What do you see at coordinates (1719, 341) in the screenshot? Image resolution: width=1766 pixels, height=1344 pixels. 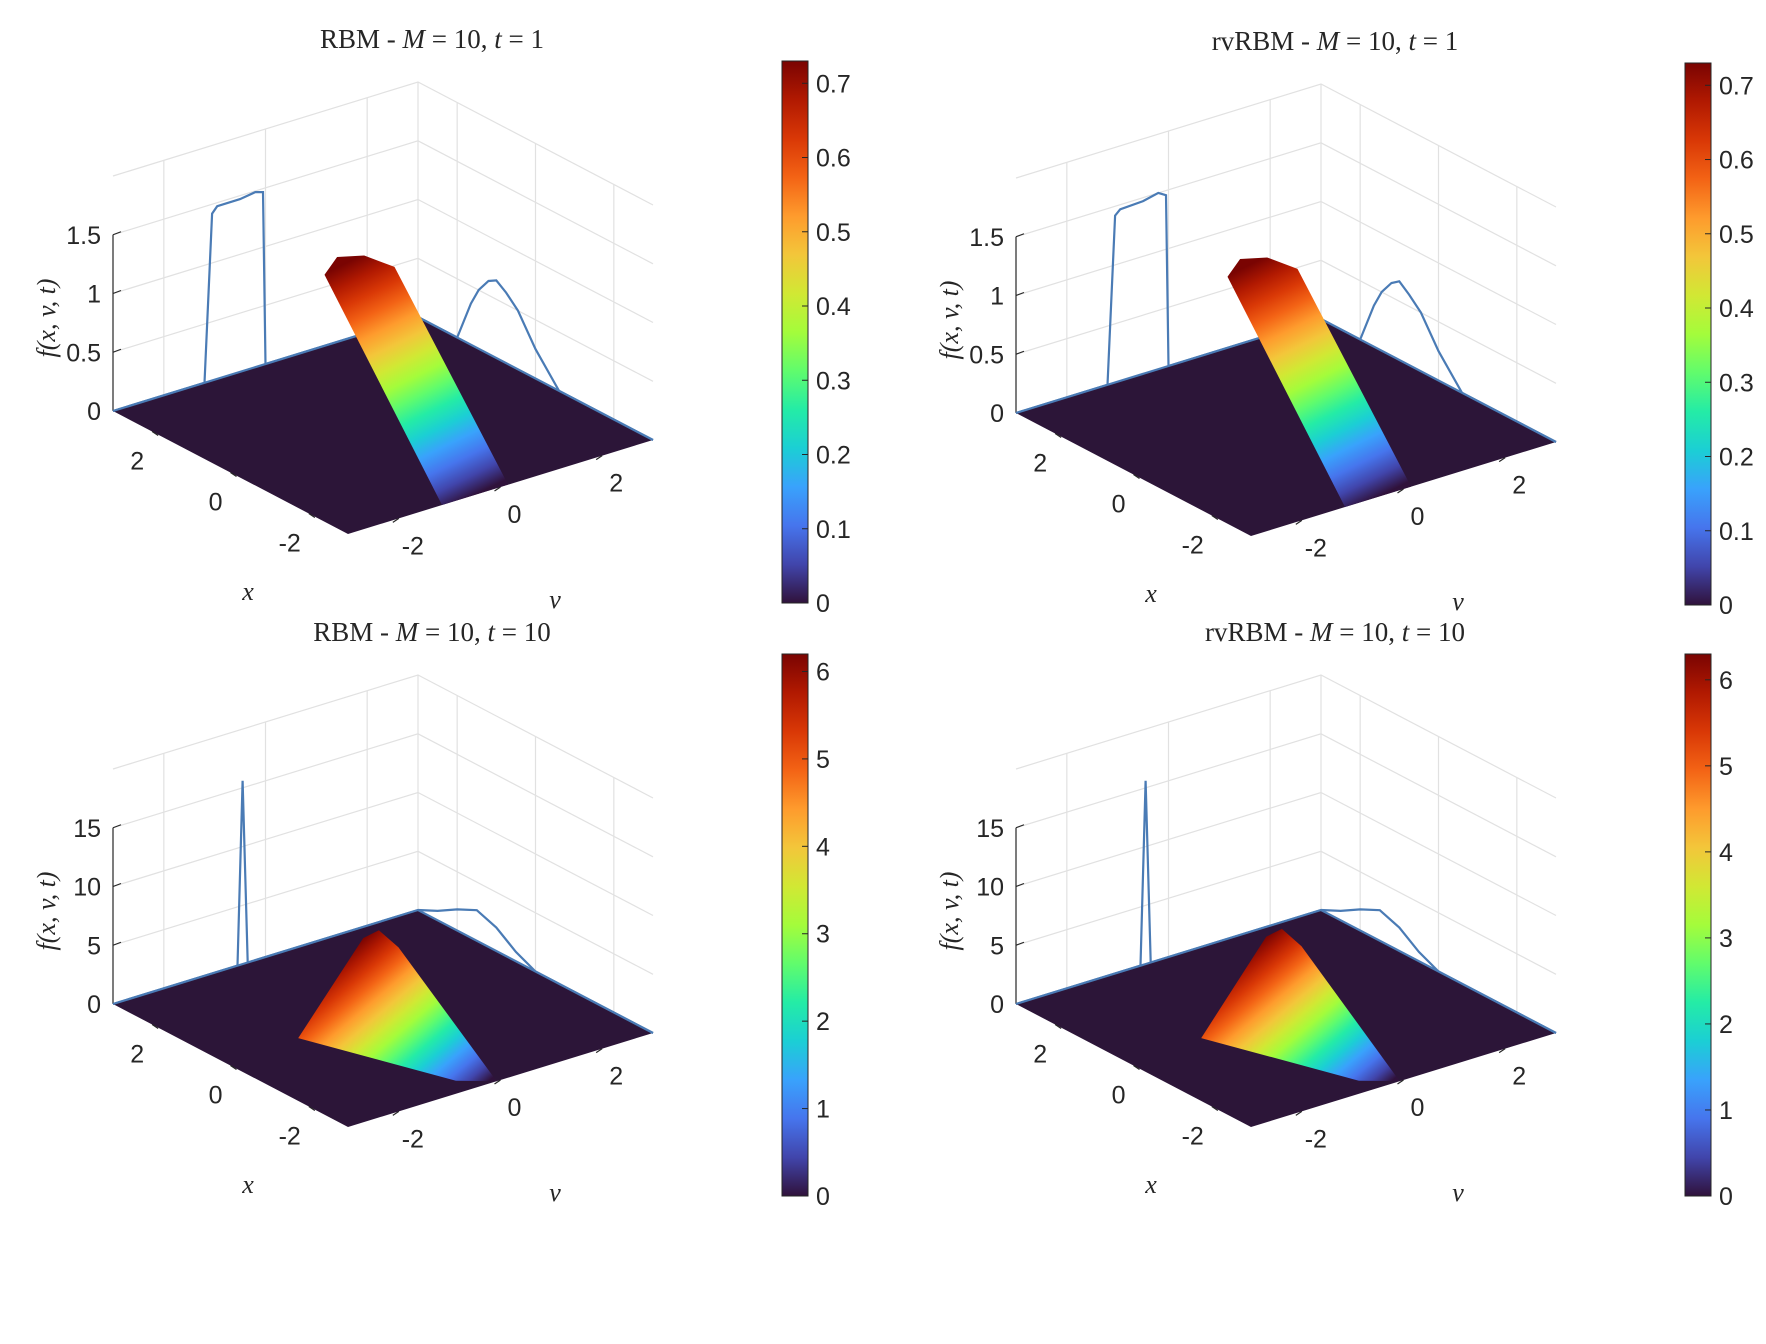 I see `colorbar: 0 0.1 0.2 0.3 0.4 0.5 0.6 0.7` at bounding box center [1719, 341].